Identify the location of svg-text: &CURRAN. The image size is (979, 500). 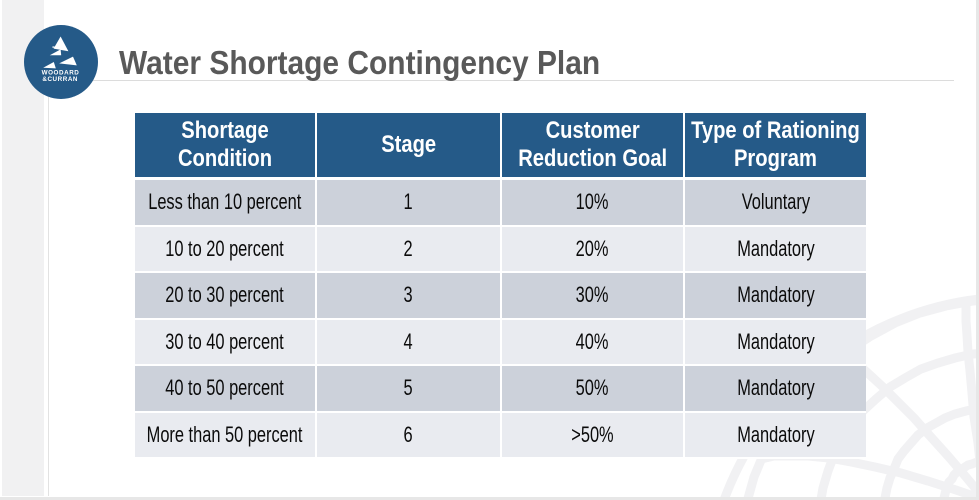
(60, 79).